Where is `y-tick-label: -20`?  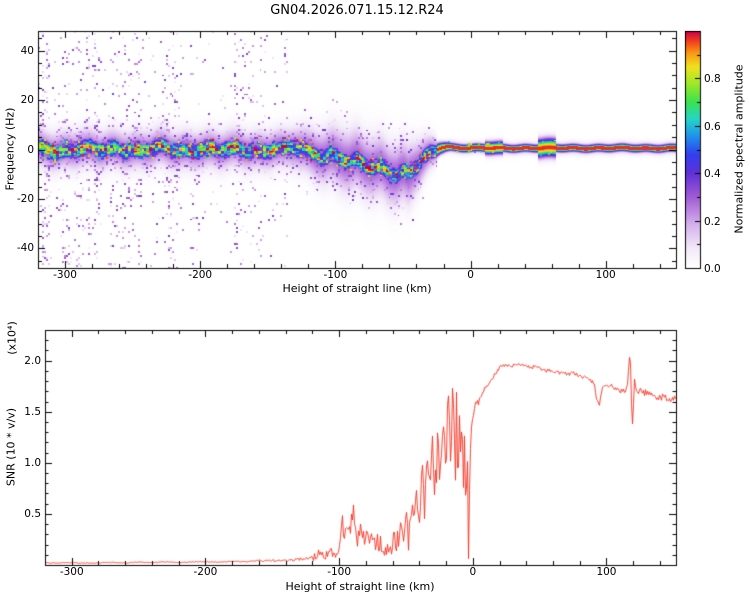
y-tick-label: -20 is located at coordinates (25, 198).